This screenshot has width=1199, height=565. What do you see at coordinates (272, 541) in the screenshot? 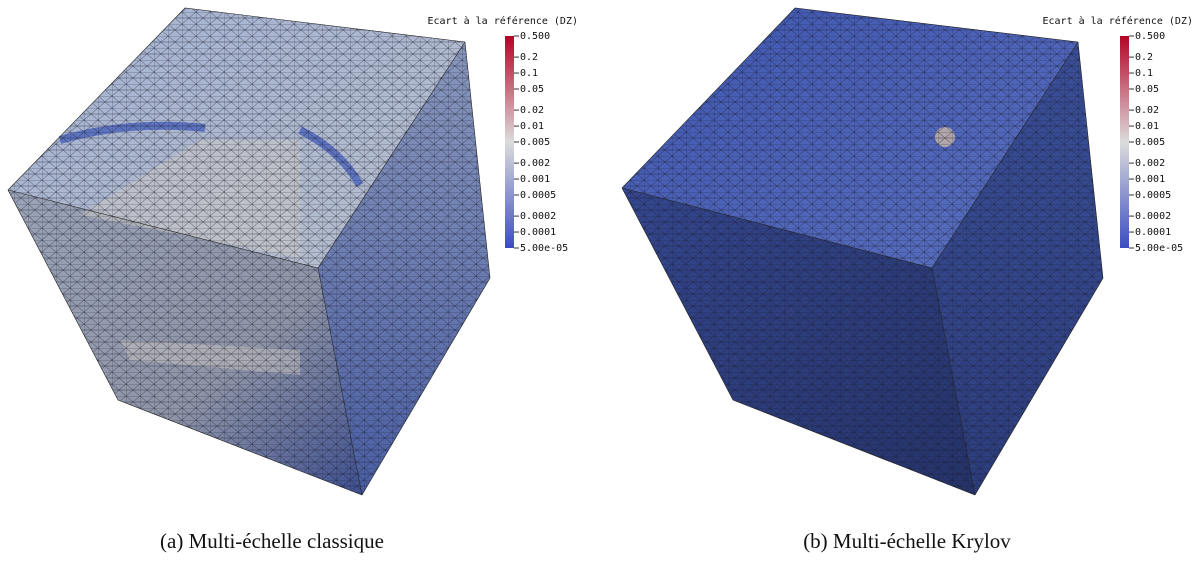
I see `caption: (a) Multi-échelle classique` at bounding box center [272, 541].